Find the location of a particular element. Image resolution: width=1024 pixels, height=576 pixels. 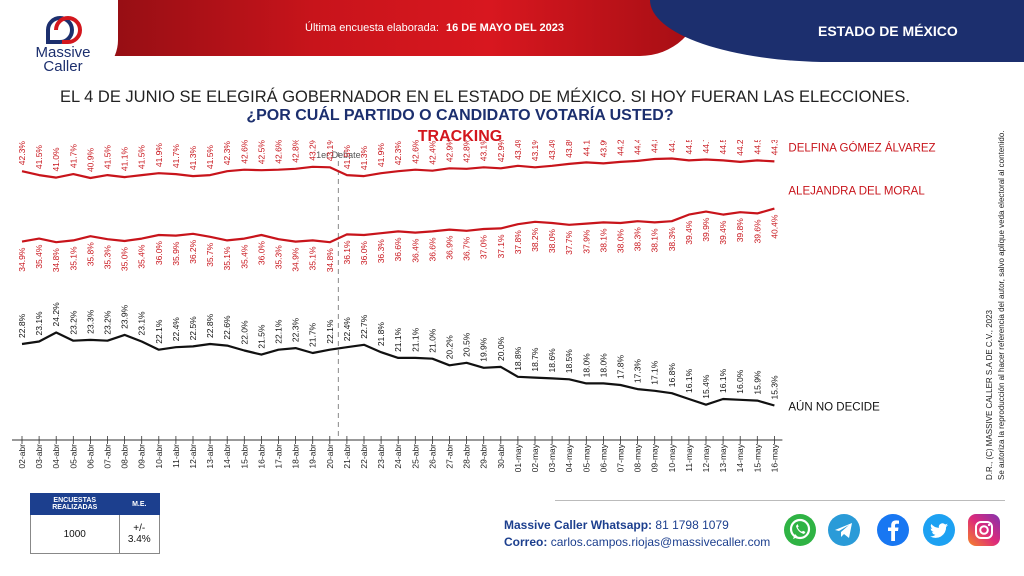

email-address: carlos.campos.riojas@massivecaller.com is located at coordinates (660, 542).